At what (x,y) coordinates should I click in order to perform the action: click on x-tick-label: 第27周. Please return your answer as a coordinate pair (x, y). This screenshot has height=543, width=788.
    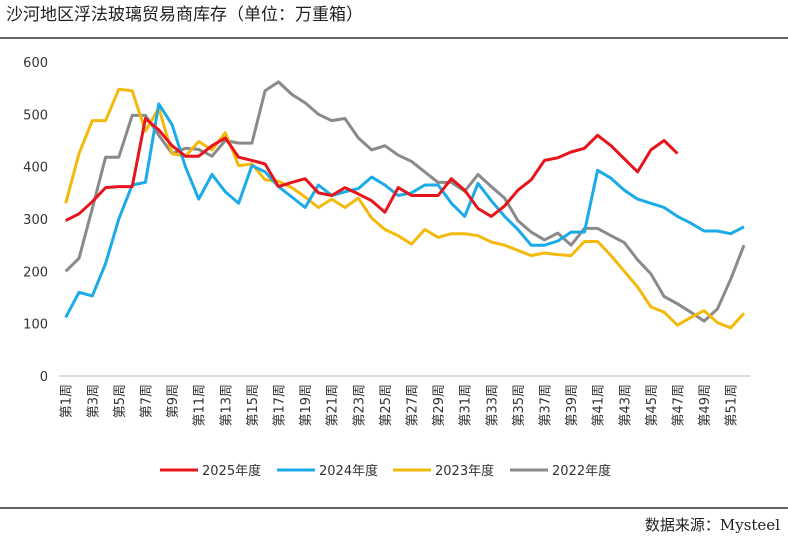
    Looking at the image, I should click on (412, 405).